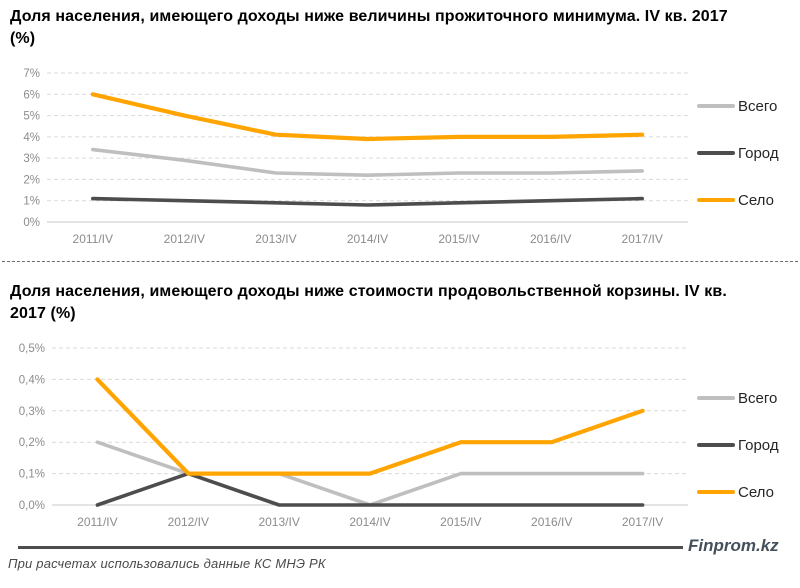 The image size is (800, 588). What do you see at coordinates (32, 380) in the screenshot?
I see `y-tick-label: 0,4%` at bounding box center [32, 380].